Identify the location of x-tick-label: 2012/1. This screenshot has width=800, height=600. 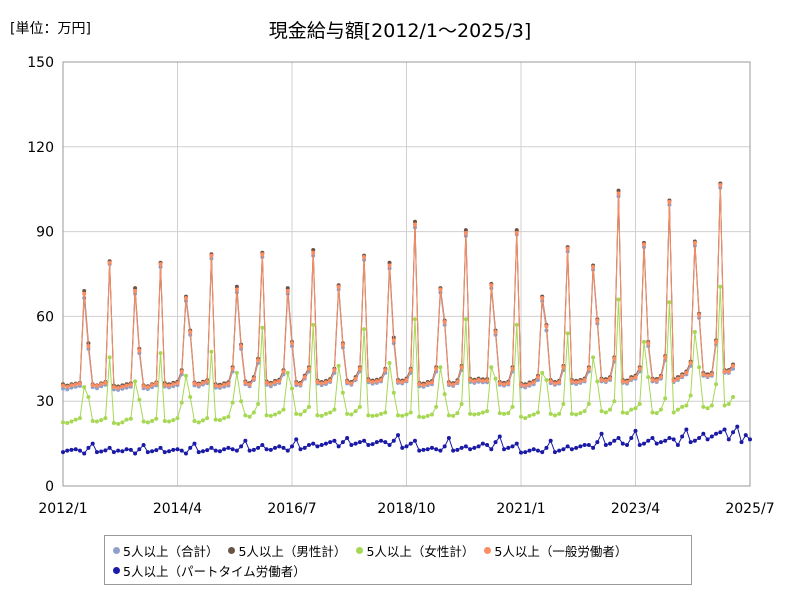
(62, 509).